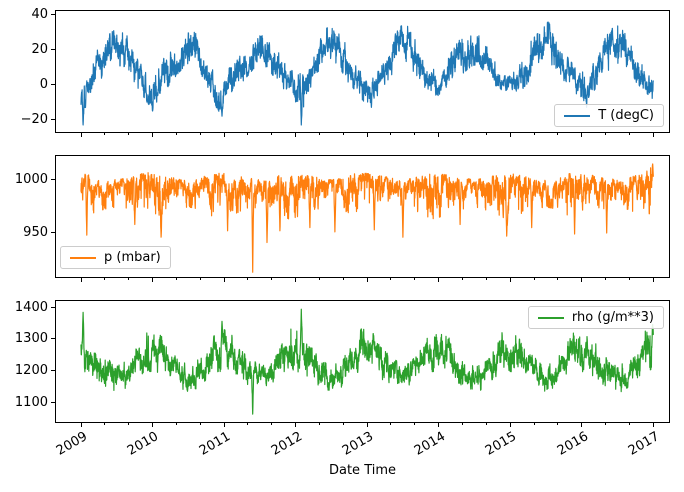 The height and width of the screenshot is (492, 684). I want to click on legend-label-temperature: T (degC), so click(626, 115).